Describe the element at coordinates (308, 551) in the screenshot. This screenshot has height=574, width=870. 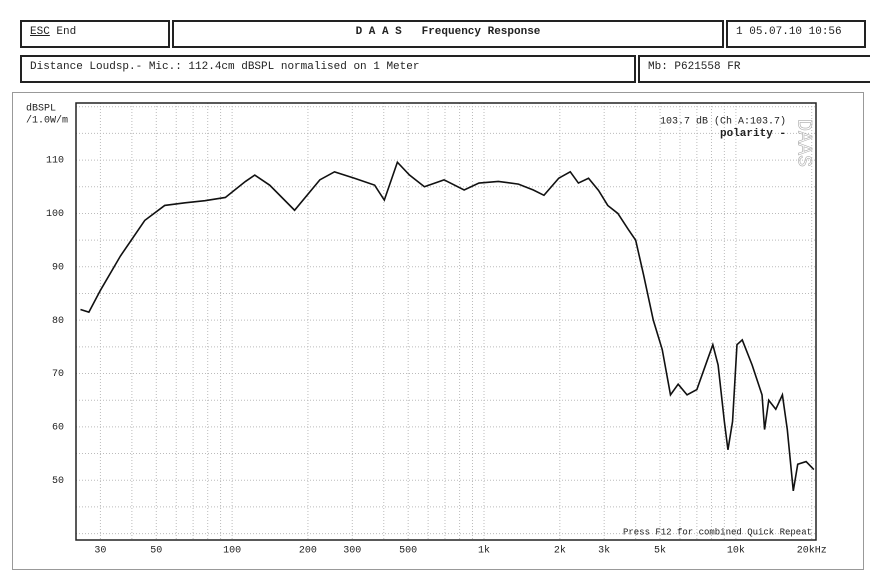
I see `x-tick-label: 200` at that location.